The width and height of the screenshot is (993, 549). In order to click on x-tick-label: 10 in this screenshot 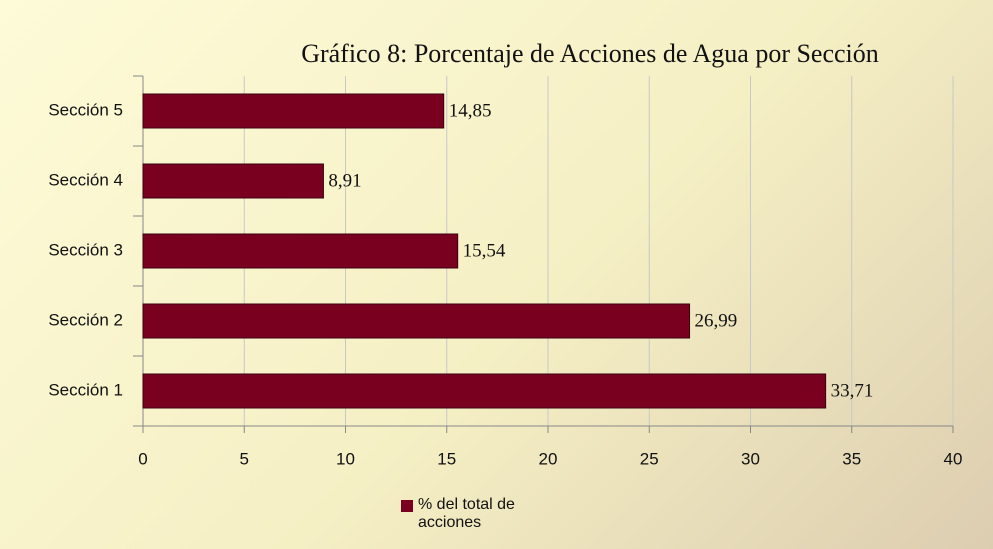, I will do `click(345, 458)`.